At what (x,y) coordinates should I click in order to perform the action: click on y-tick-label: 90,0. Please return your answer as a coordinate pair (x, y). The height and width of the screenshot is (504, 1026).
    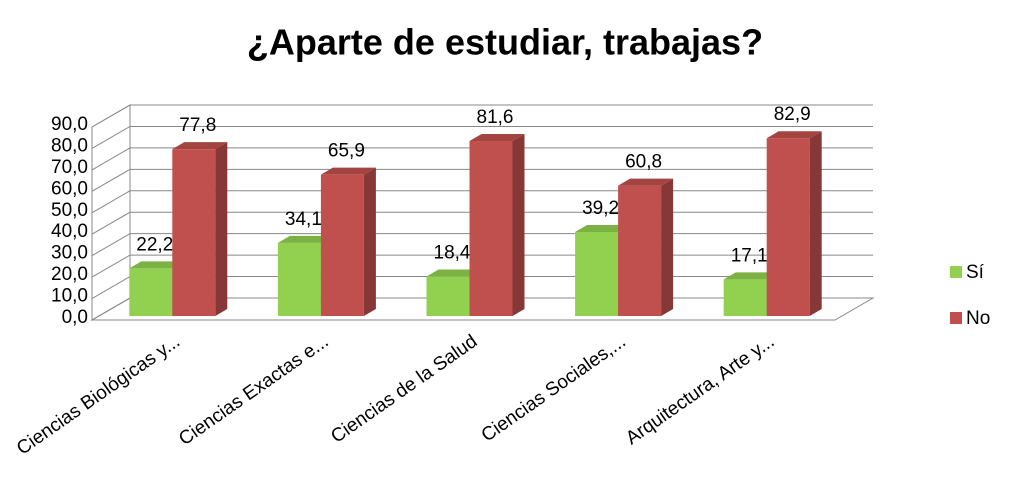
    Looking at the image, I should click on (69, 124).